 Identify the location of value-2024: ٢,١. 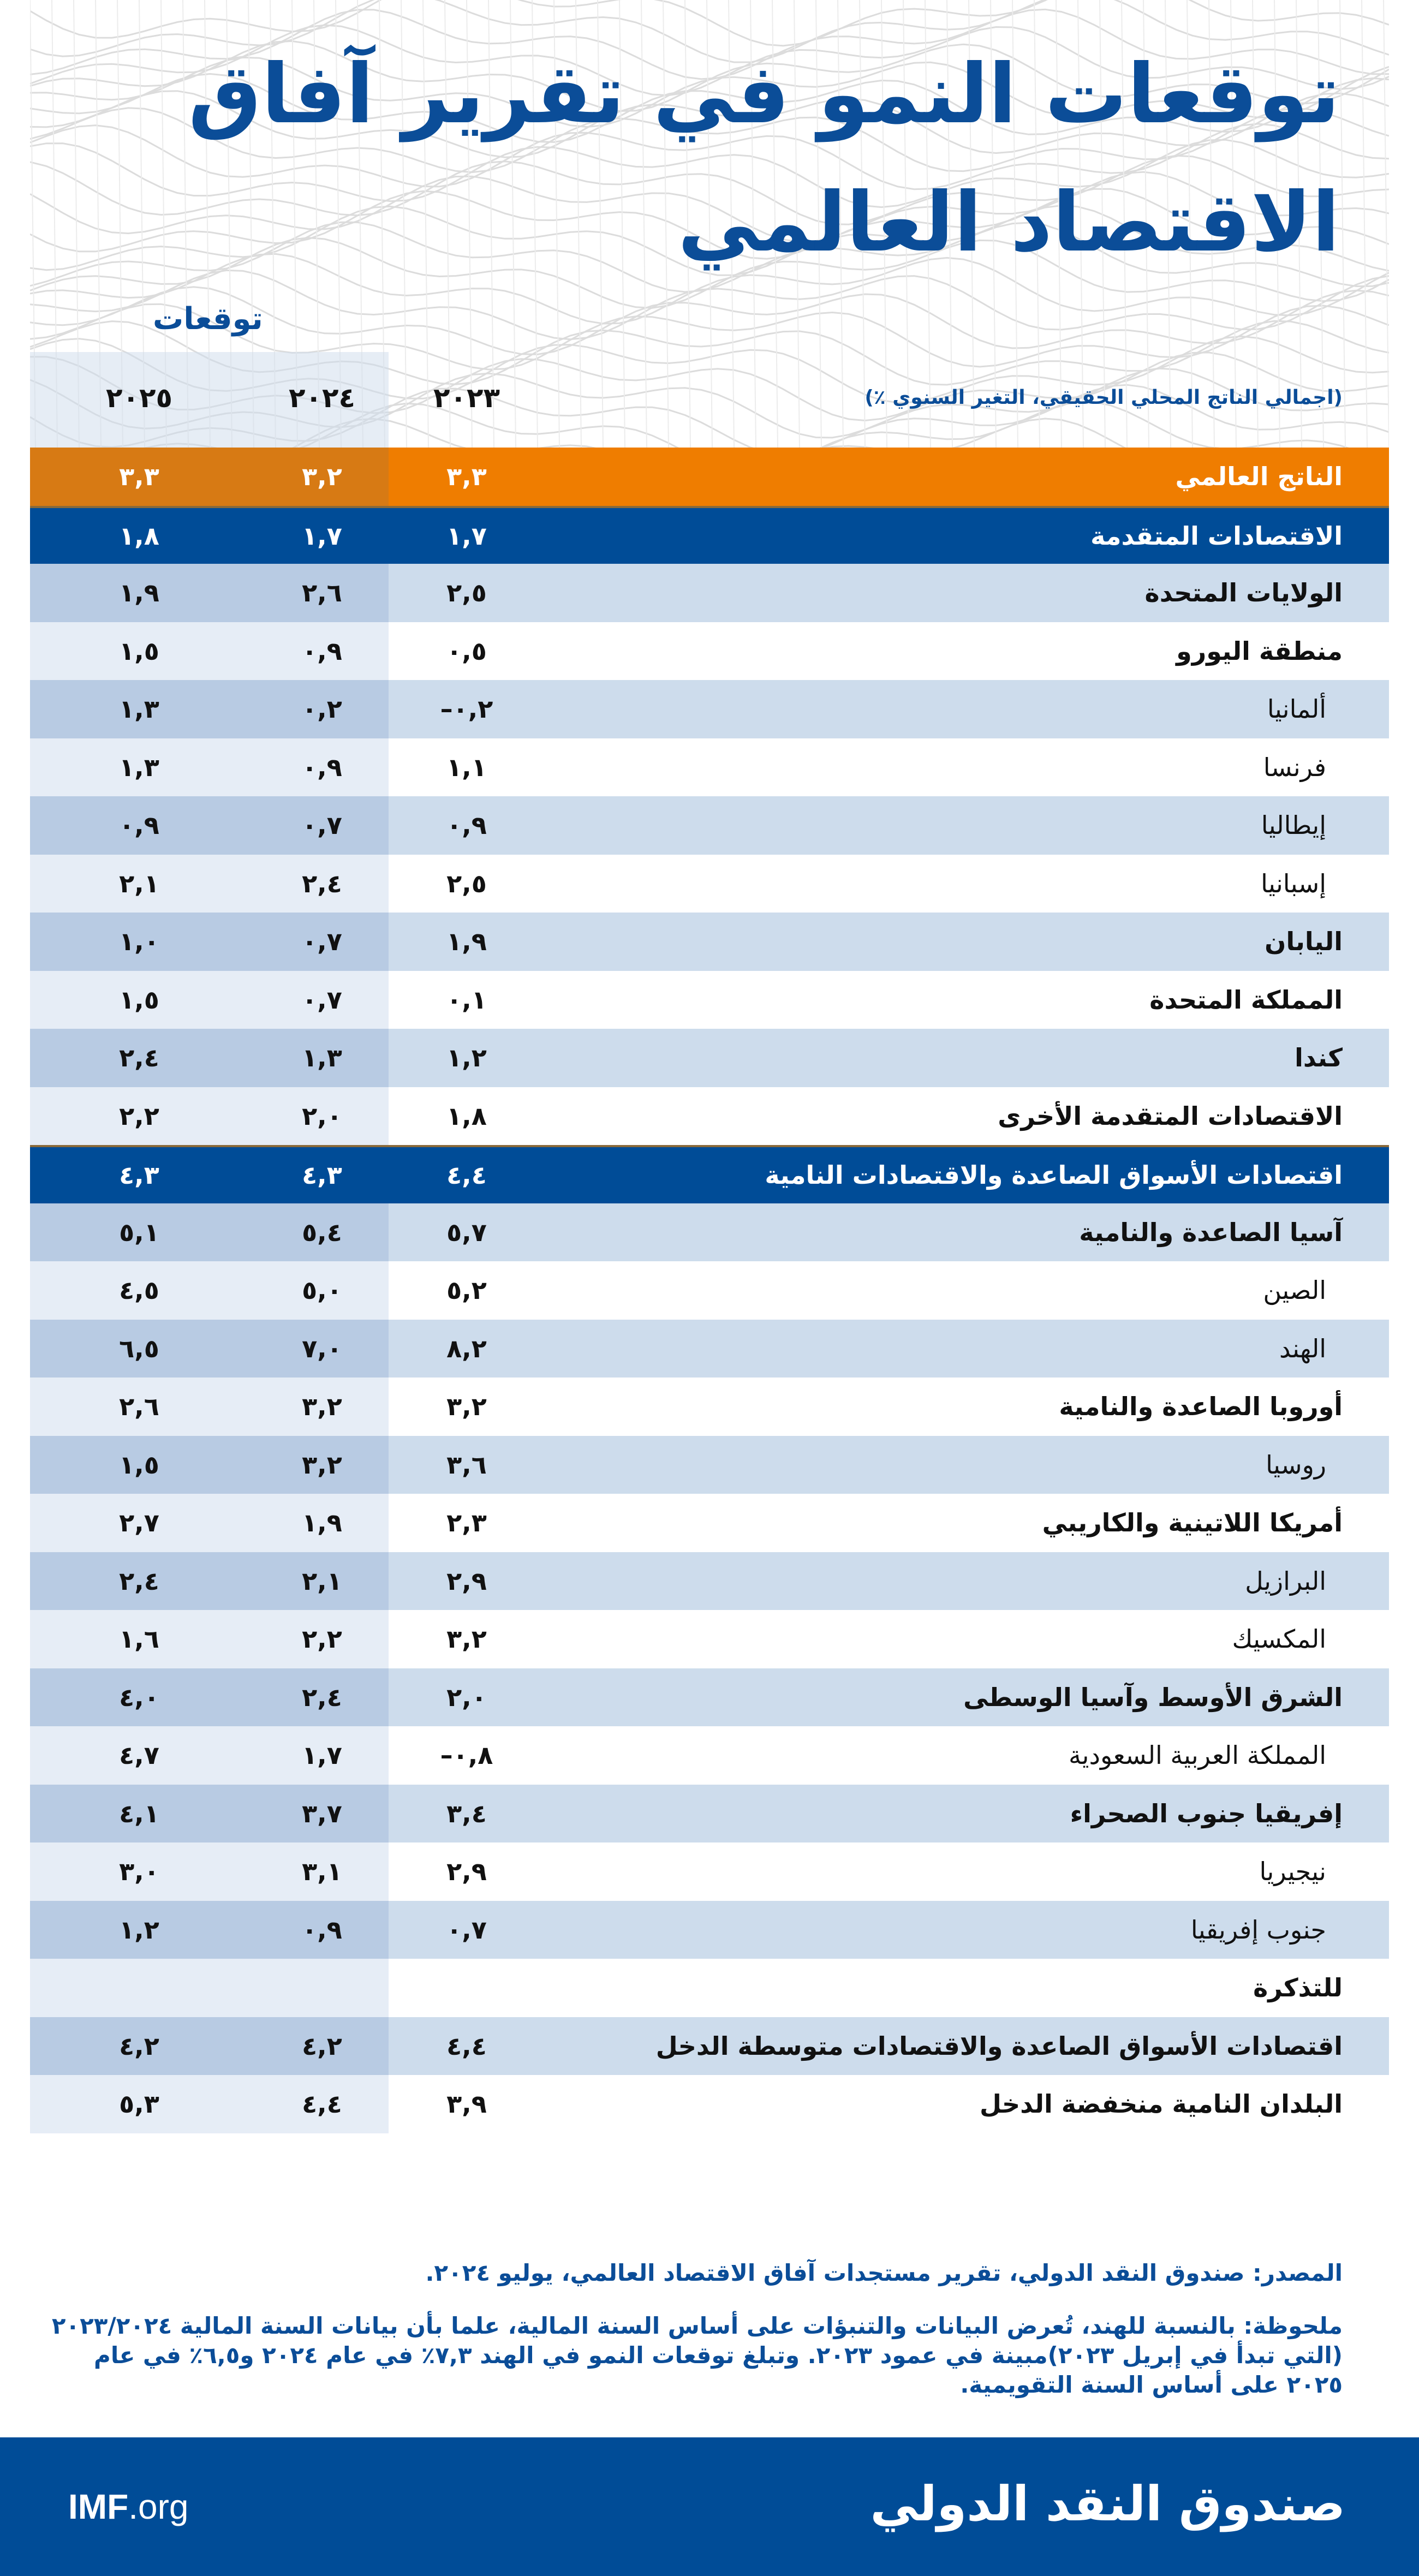
(322, 1581).